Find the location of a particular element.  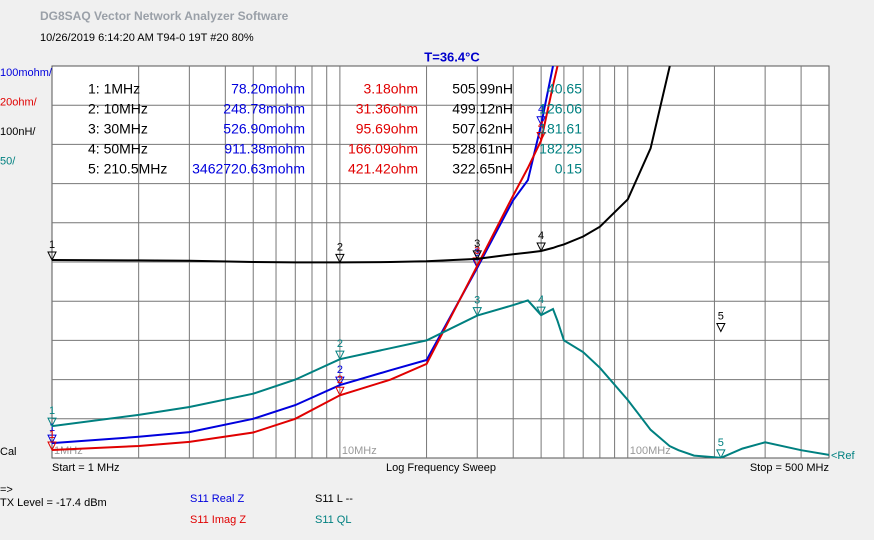

marker-readout: 3.18ohm is located at coordinates (391, 89).